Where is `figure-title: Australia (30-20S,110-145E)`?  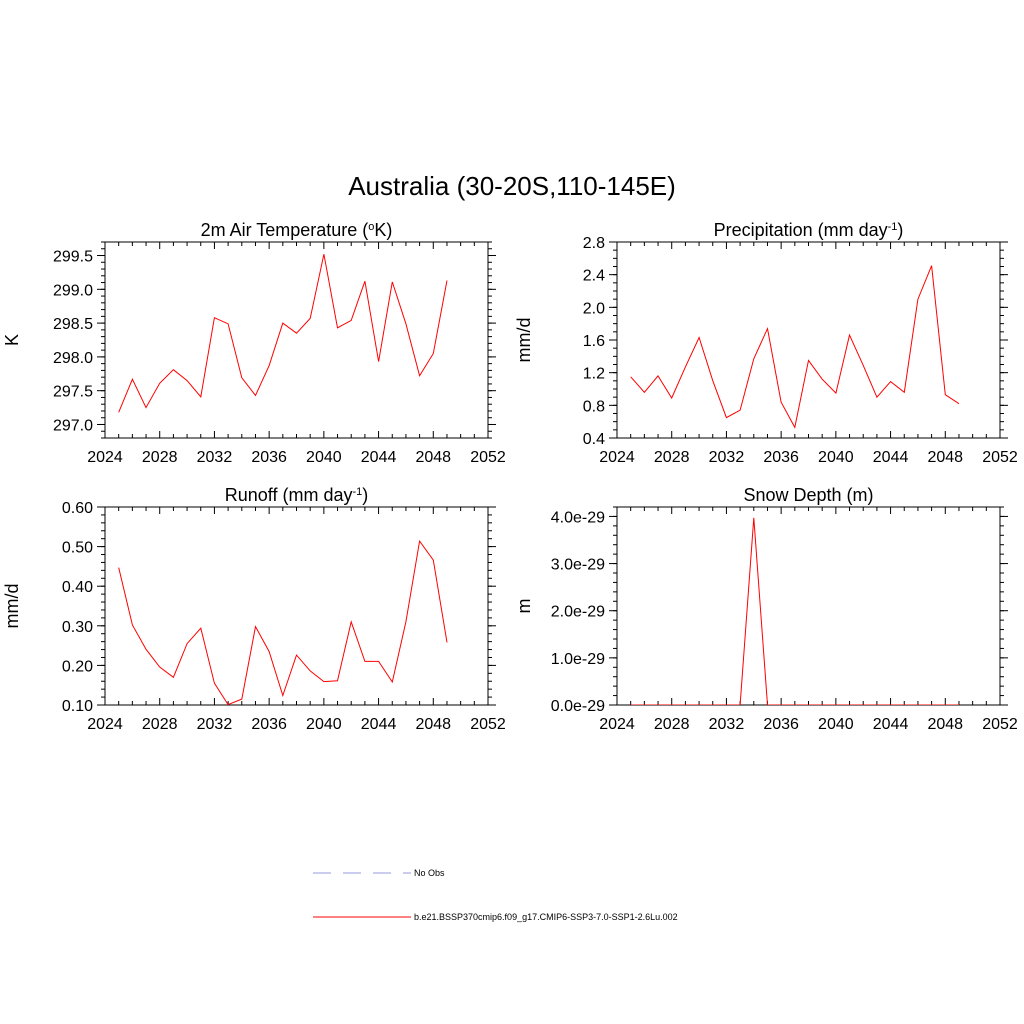 figure-title: Australia (30-20S,110-145E) is located at coordinates (512, 186).